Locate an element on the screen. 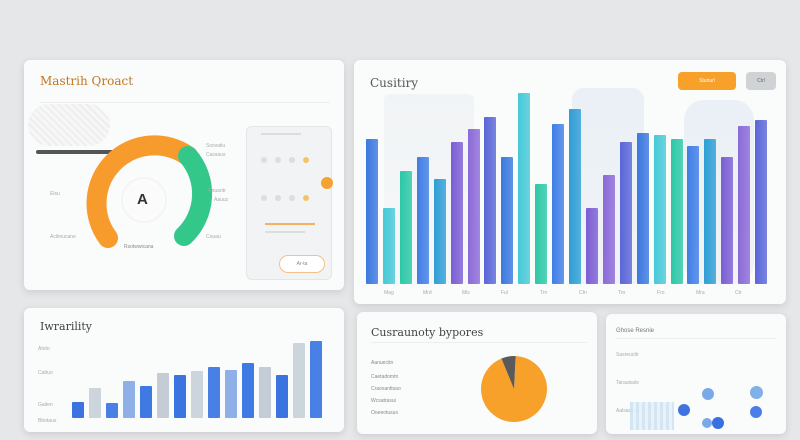 This screenshot has height=440, width=800. small-axis-label-1: Atoto is located at coordinates (44, 349).